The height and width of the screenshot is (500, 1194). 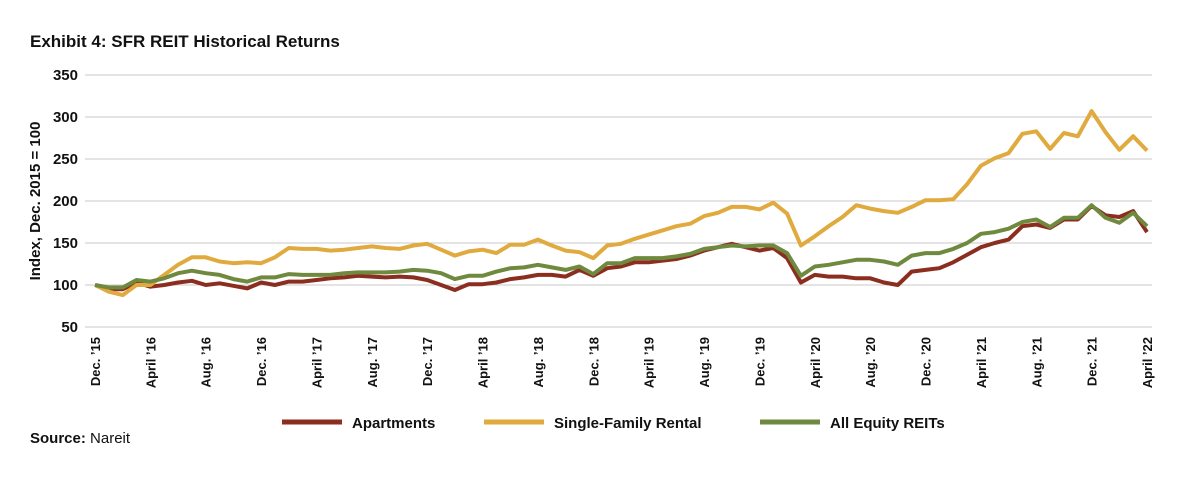 I want to click on legend-label: Apartments, so click(x=393, y=423).